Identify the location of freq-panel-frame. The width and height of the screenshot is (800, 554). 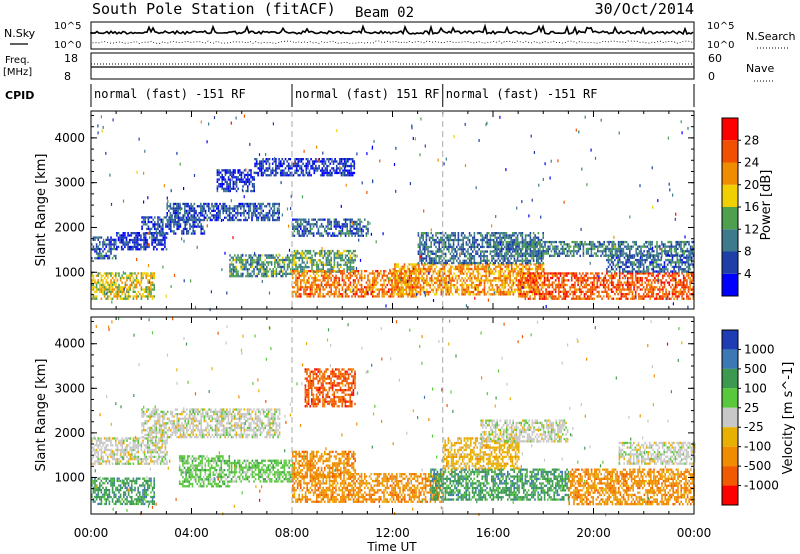
(392, 66).